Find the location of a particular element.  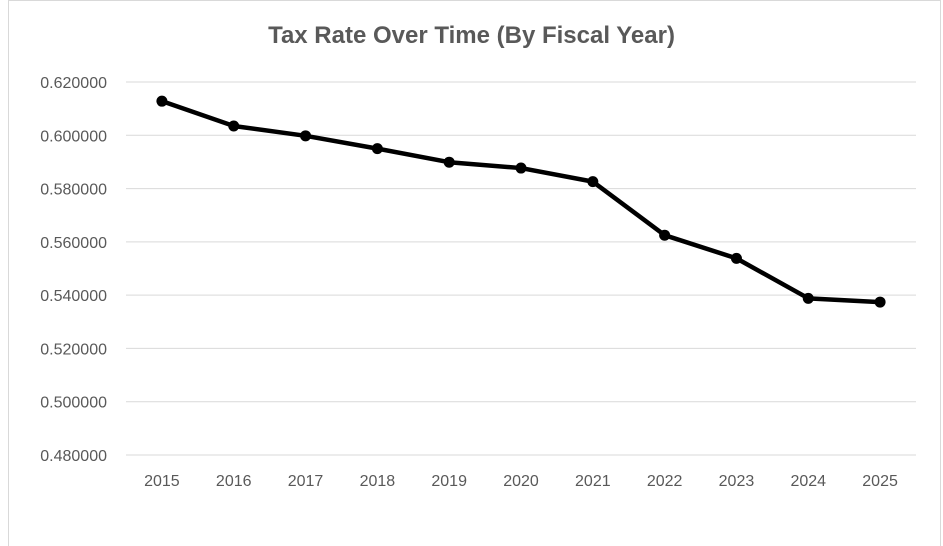

x-tick-label: 2019 is located at coordinates (449, 481).